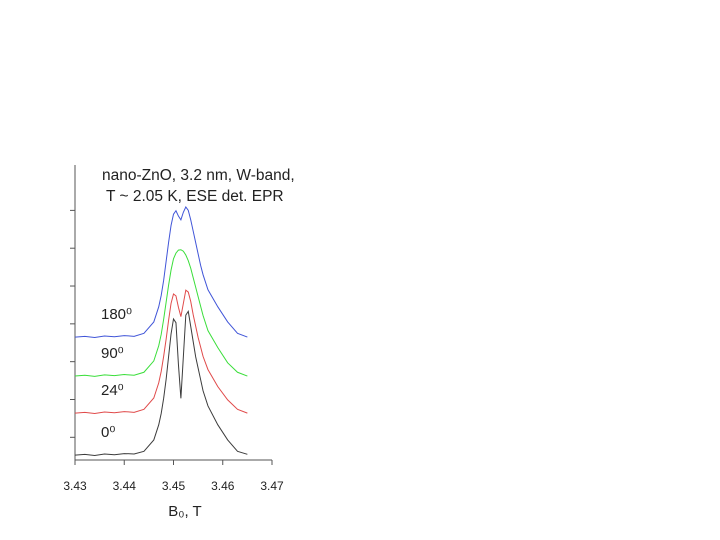 Image resolution: width=720 pixels, height=540 pixels. What do you see at coordinates (112, 390) in the screenshot?
I see `series-label: 24⁰` at bounding box center [112, 390].